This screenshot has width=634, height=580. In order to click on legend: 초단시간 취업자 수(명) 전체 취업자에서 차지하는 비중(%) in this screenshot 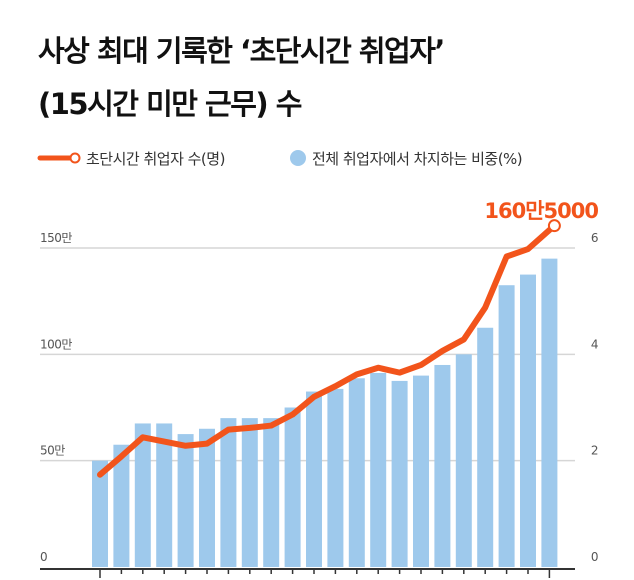, I will do `click(280, 159)`.